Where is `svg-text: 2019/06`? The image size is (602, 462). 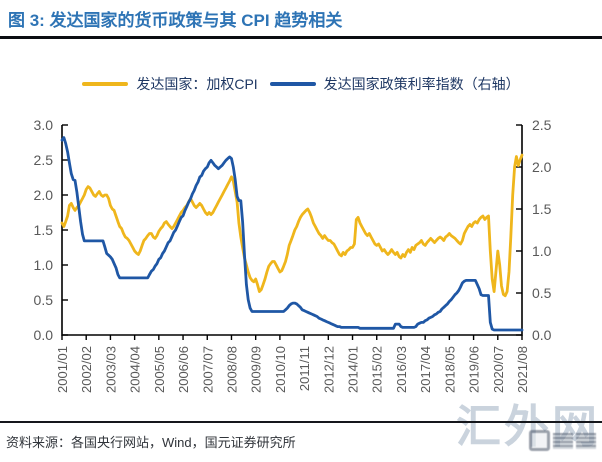
svg-text: 2019/06 is located at coordinates (474, 369).